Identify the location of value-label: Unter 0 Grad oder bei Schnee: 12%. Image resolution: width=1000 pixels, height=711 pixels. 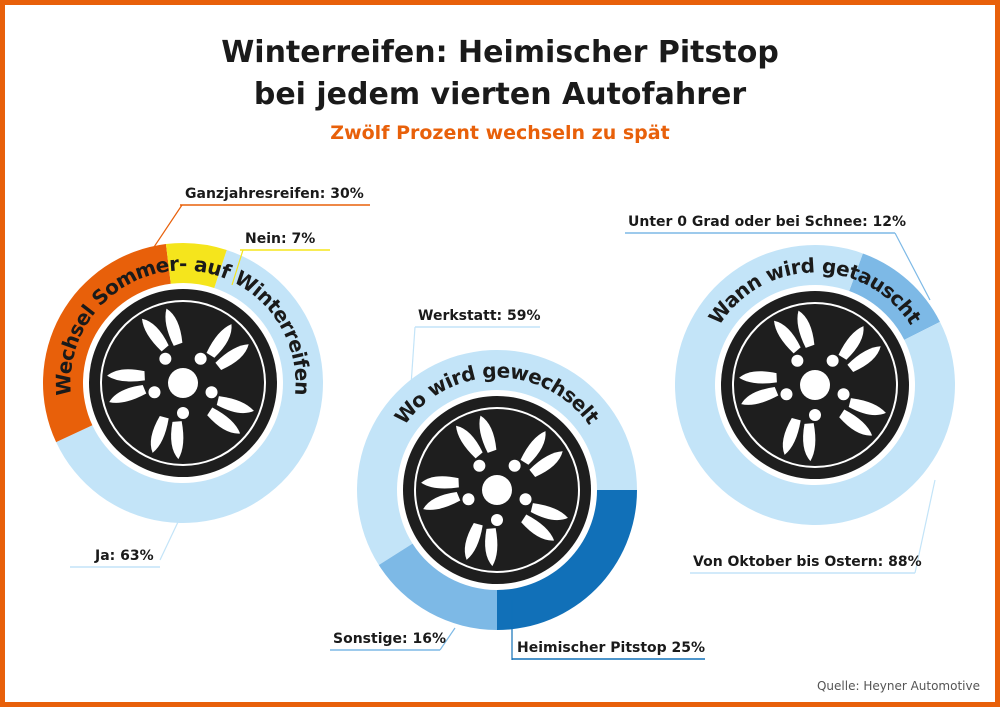
(767, 222).